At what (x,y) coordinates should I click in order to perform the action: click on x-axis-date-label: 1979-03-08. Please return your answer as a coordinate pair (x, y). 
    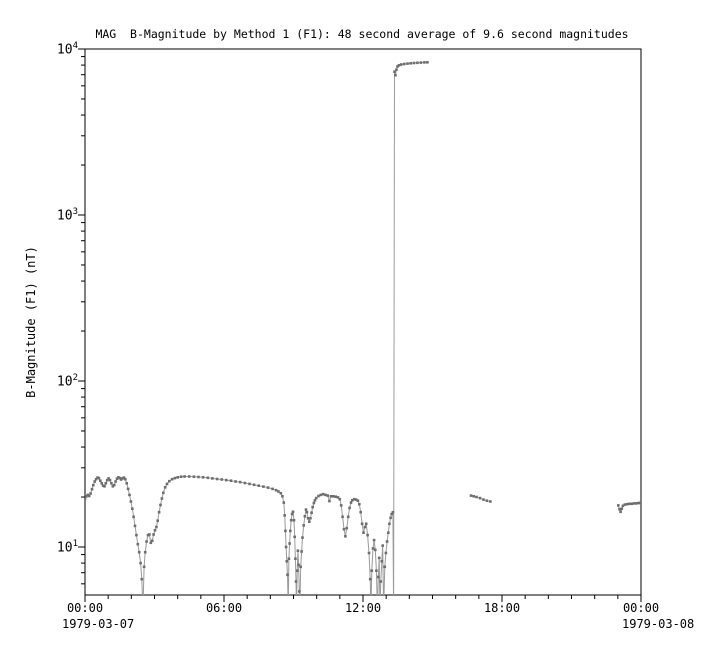
    Looking at the image, I should click on (658, 624).